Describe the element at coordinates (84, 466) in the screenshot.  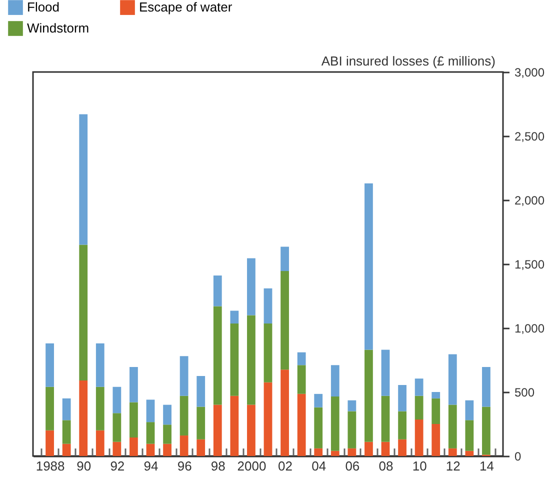
I see `x-tick-label: 90` at that location.